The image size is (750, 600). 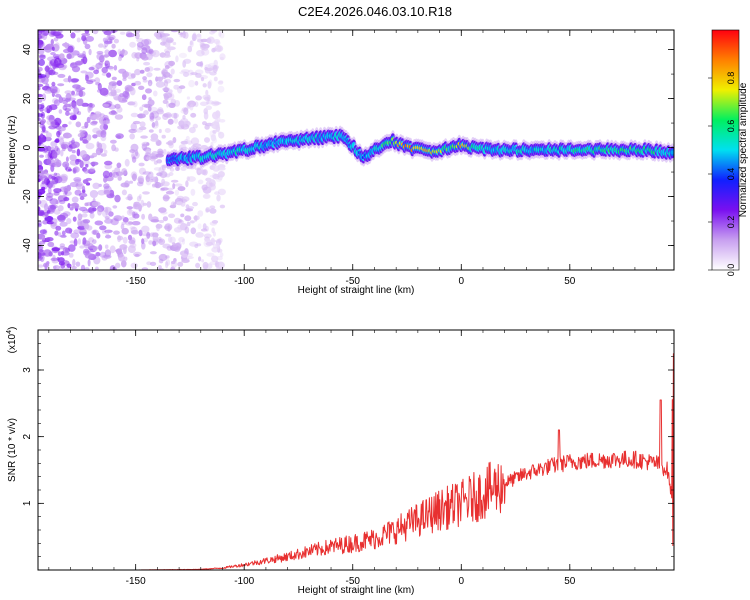 What do you see at coordinates (27, 370) in the screenshot?
I see `snr-y-tick-label: 3` at bounding box center [27, 370].